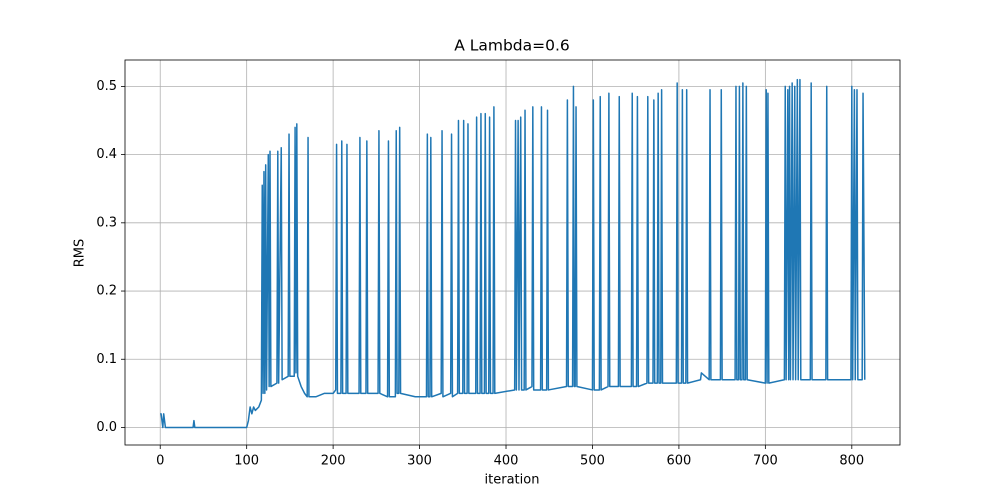  Describe the element at coordinates (160, 461) in the screenshot. I see `x-tick-label: 0` at that location.